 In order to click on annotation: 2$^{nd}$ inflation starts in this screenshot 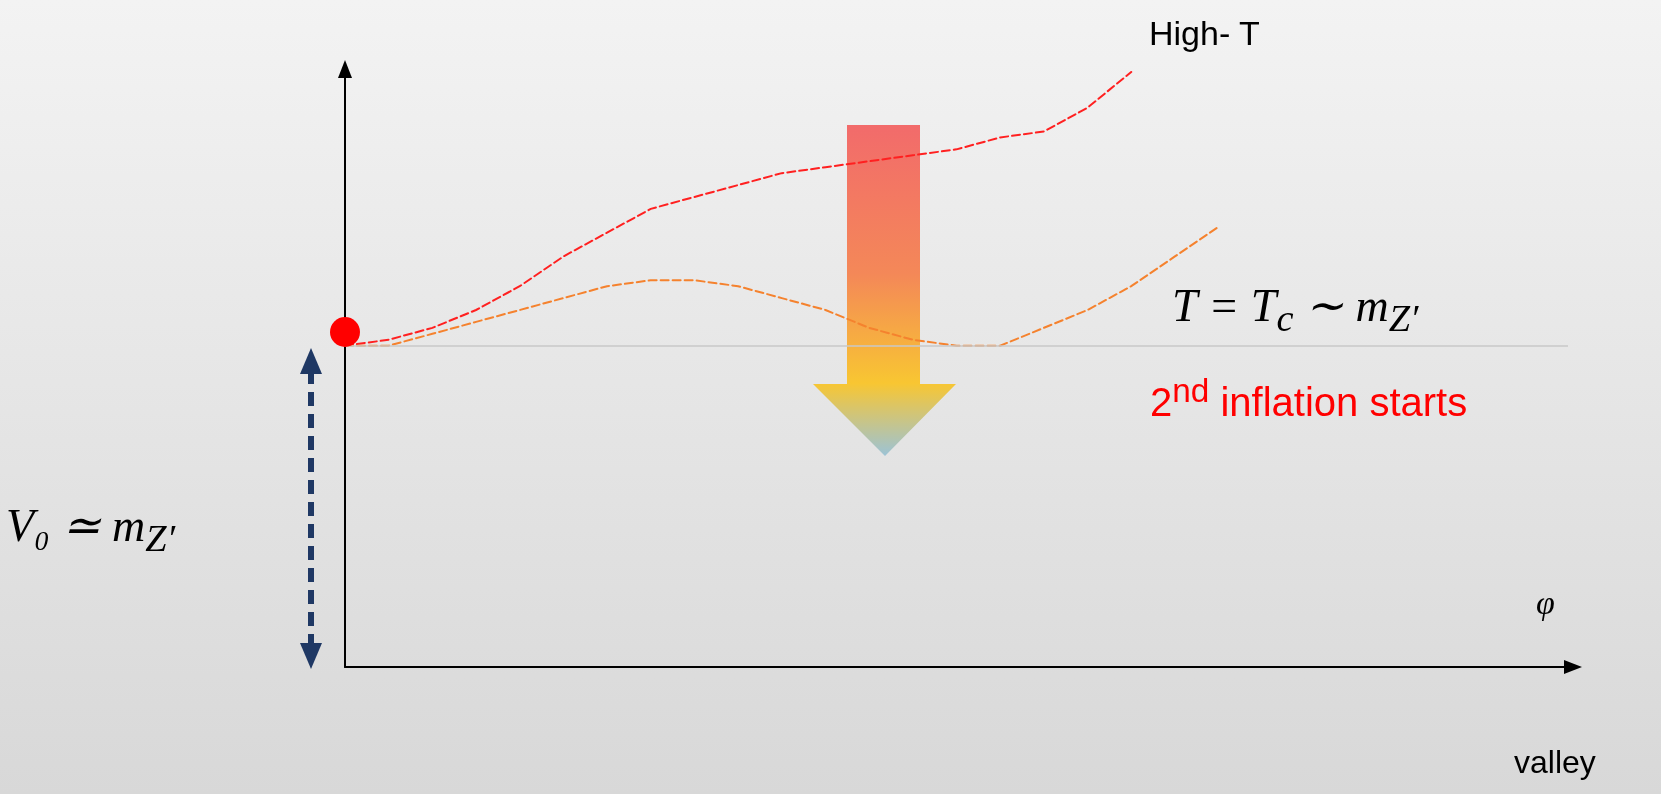, I will do `click(1309, 399)`.